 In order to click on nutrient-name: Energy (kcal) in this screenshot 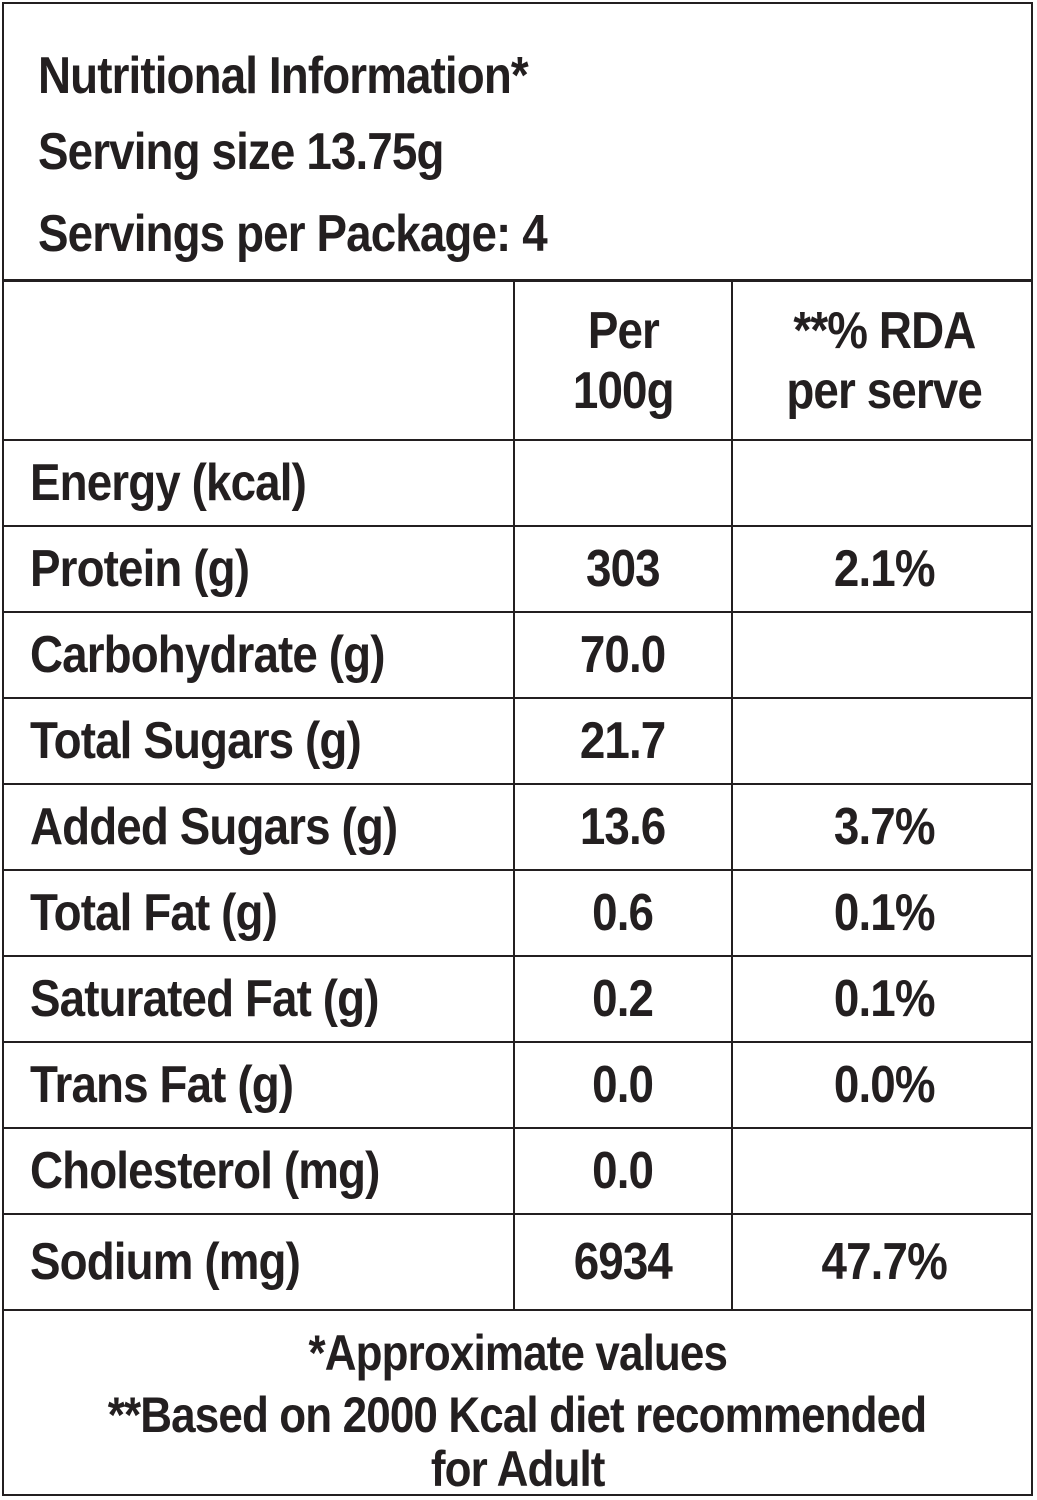, I will do `click(259, 483)`.